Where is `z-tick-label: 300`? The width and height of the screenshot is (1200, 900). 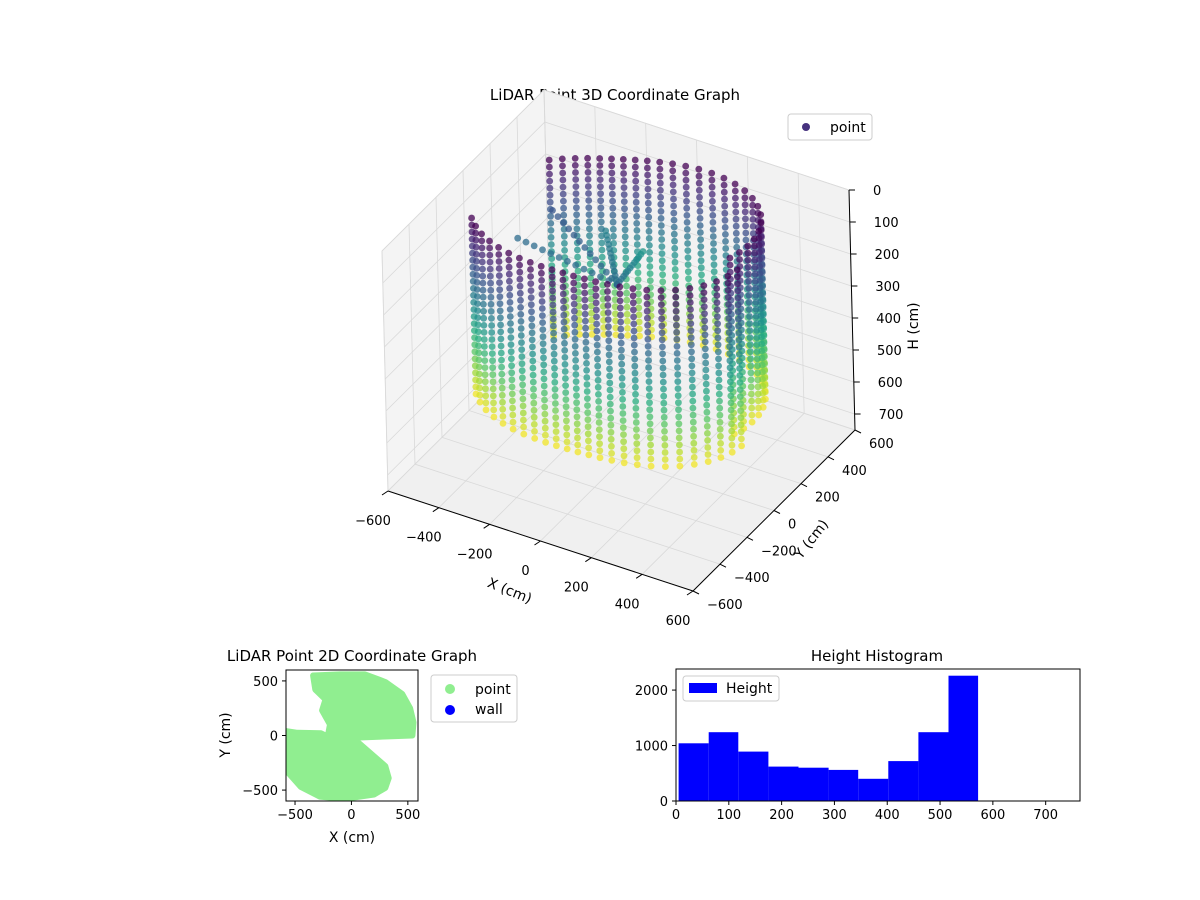
z-tick-label: 300 is located at coordinates (887, 287).